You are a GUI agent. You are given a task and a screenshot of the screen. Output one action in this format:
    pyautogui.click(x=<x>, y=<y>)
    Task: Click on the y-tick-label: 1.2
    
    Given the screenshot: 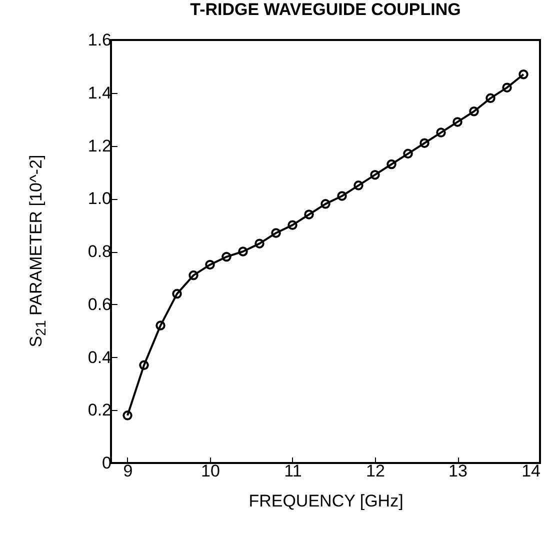 What is the action you would take?
    pyautogui.click(x=100, y=146)
    